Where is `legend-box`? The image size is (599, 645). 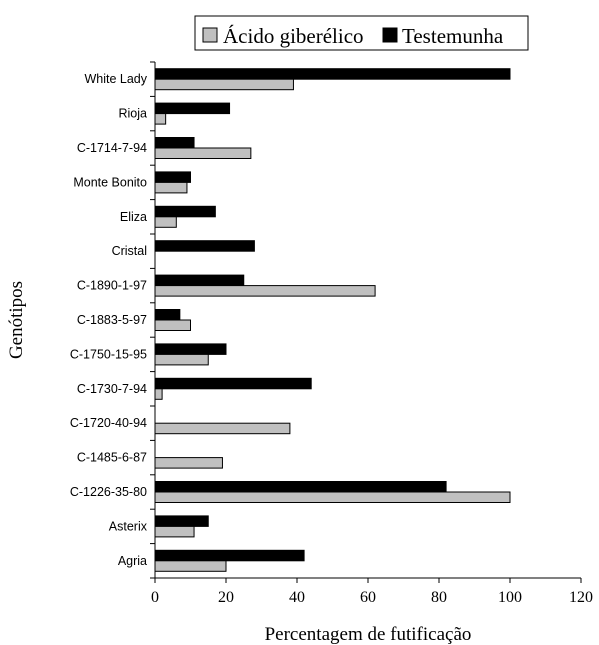
legend-box is located at coordinates (361, 33).